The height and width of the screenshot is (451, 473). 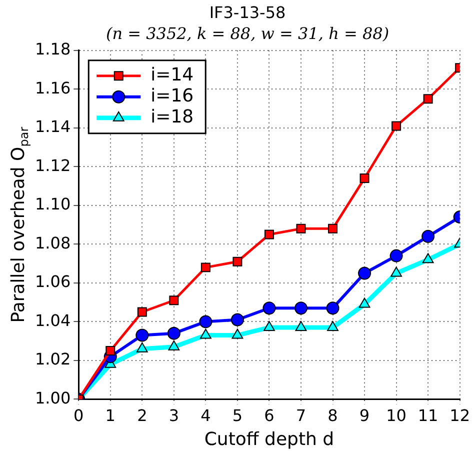 What do you see at coordinates (174, 415) in the screenshot?
I see `x-tick-label: 3` at bounding box center [174, 415].